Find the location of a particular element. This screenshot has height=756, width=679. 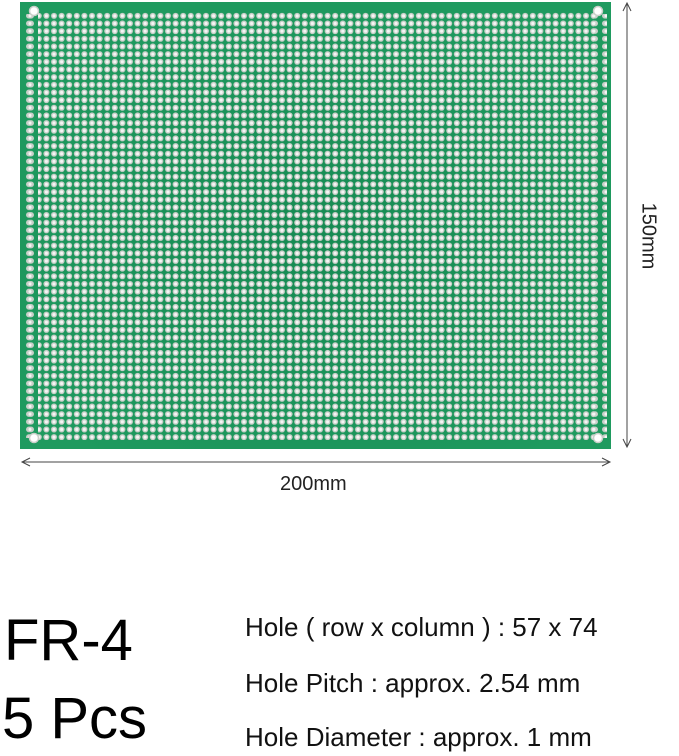

material-label: FR-4 is located at coordinates (68, 640).